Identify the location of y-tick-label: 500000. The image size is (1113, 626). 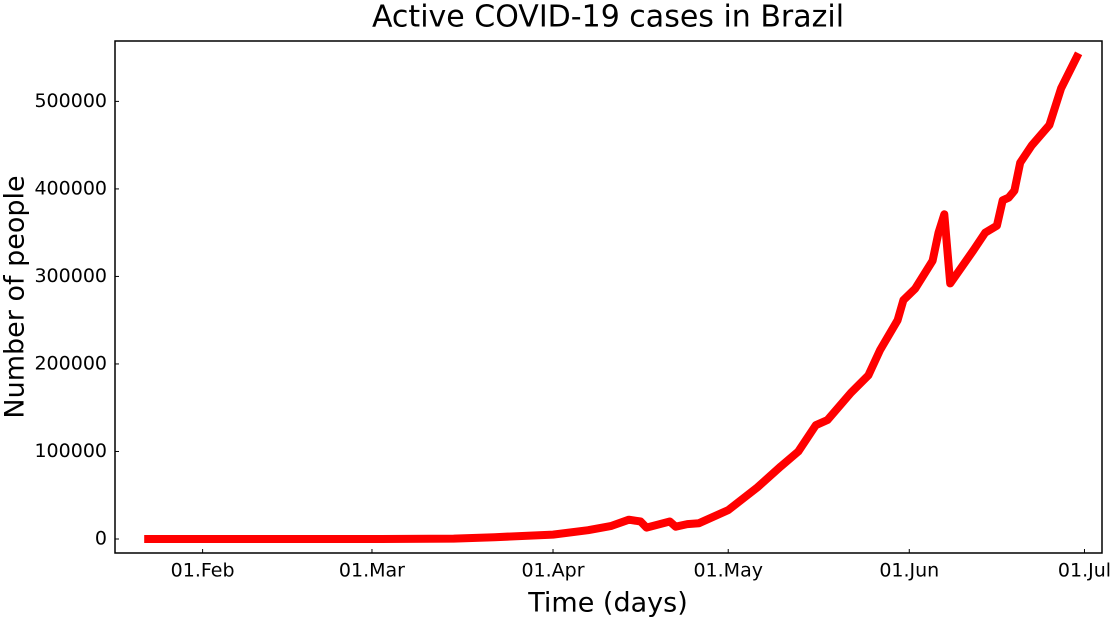
(70, 101).